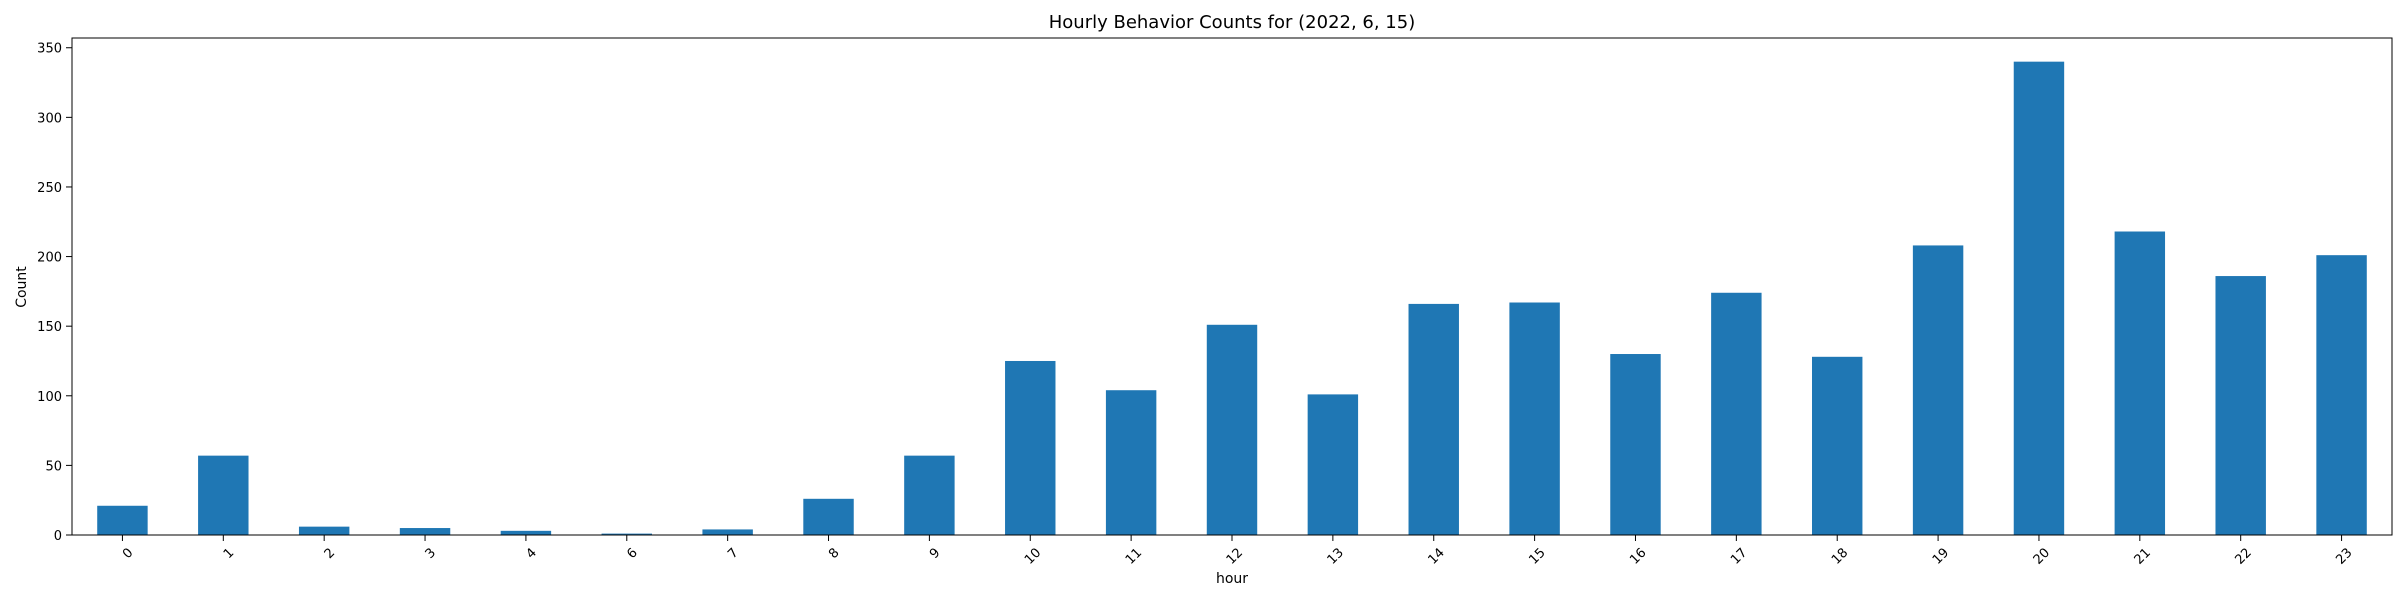 This screenshot has width=2400, height=604. What do you see at coordinates (1840, 556) in the screenshot?
I see `x-tick-label: 18` at bounding box center [1840, 556].